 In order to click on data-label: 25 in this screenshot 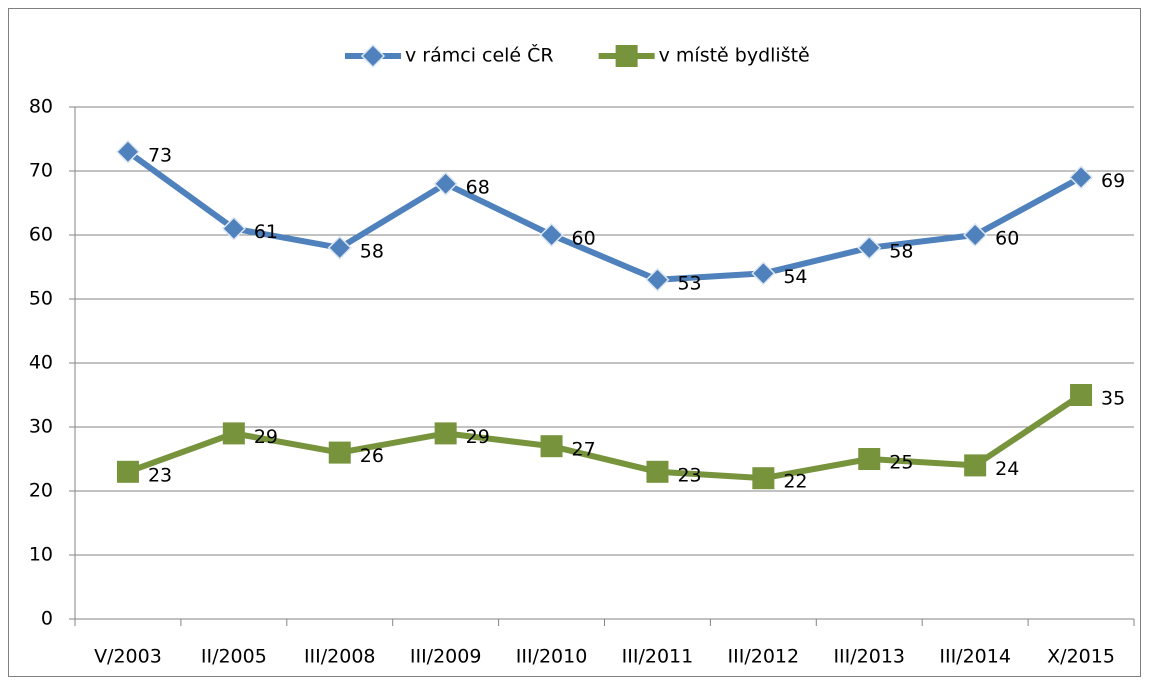, I will do `click(901, 463)`.